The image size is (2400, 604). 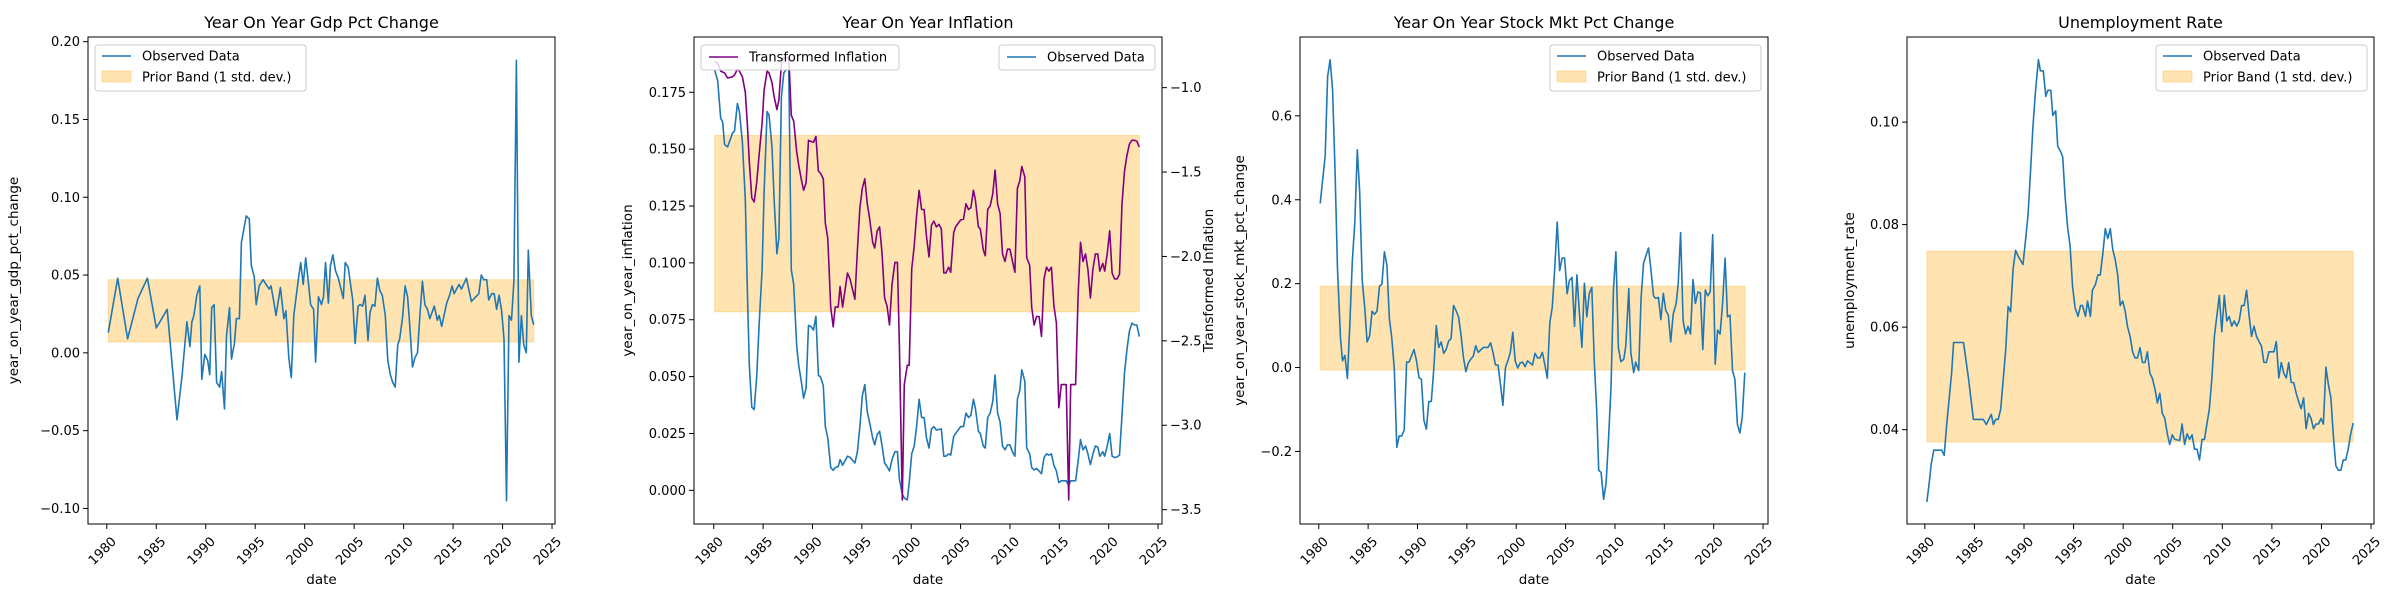 What do you see at coordinates (60, 431) in the screenshot?
I see `y-tick-label: −0.05` at bounding box center [60, 431].